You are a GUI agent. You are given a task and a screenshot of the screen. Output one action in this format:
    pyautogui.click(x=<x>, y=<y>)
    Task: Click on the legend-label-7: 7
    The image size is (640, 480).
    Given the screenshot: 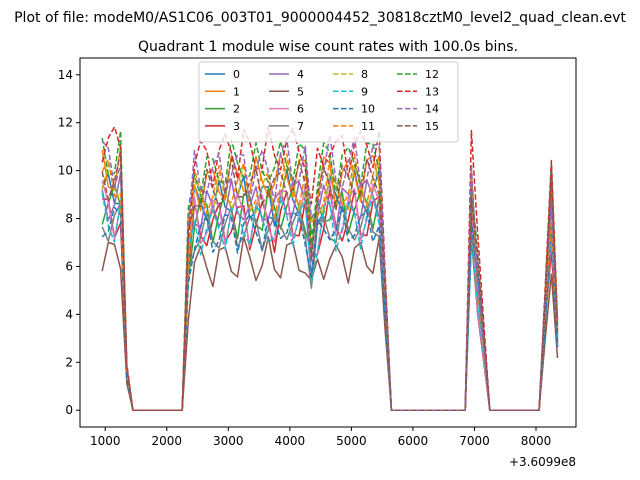 What is the action you would take?
    pyautogui.click(x=300, y=126)
    